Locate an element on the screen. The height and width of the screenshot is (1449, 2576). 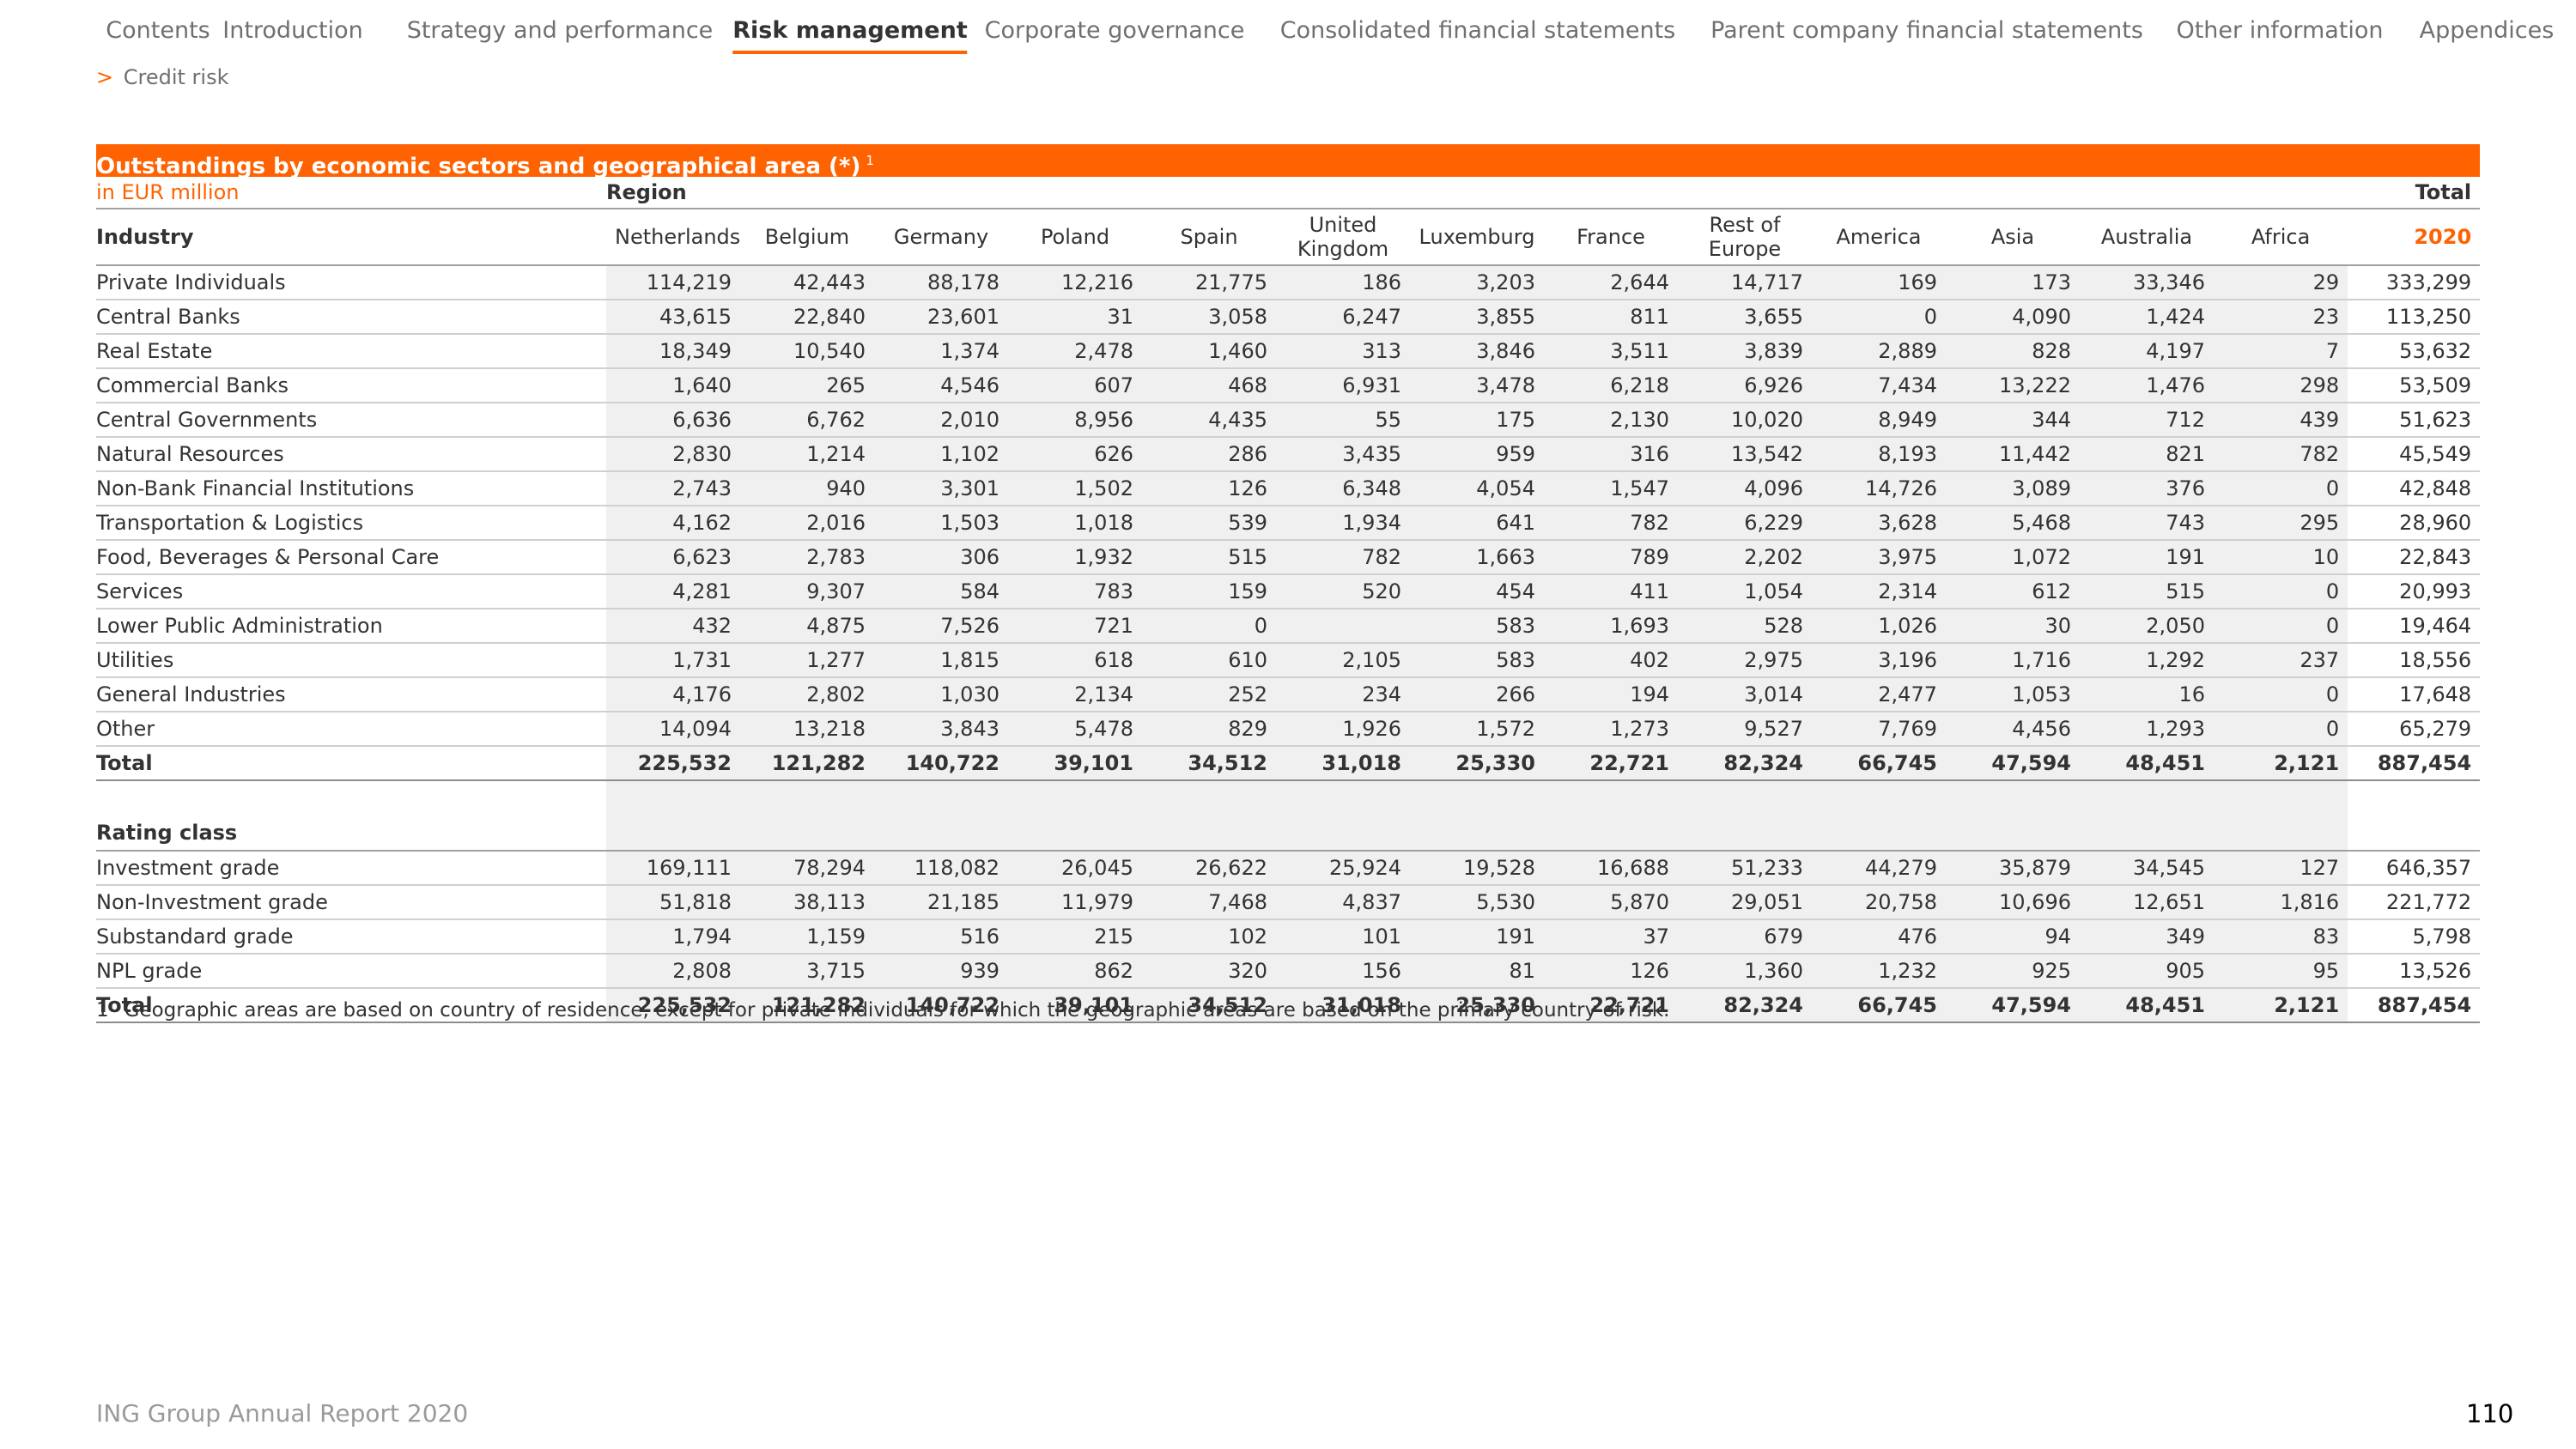
row-label: Real Estate is located at coordinates (351, 351).